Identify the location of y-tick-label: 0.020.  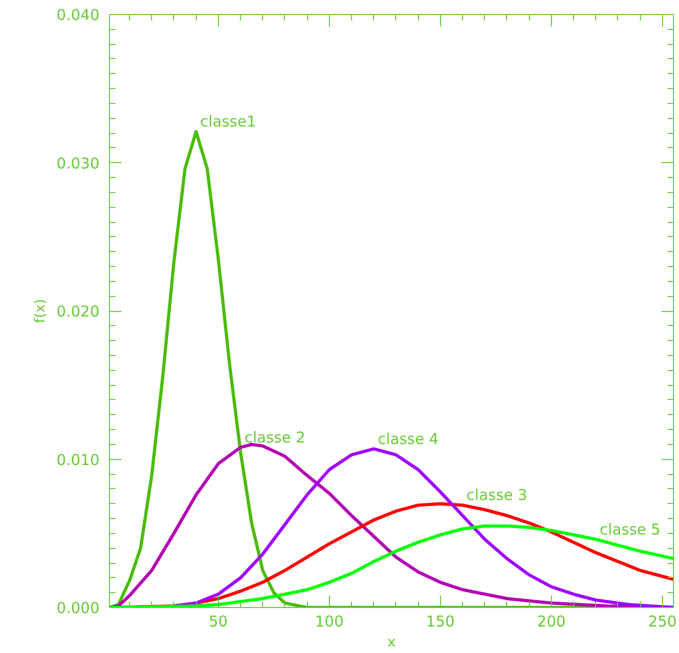
(78, 311).